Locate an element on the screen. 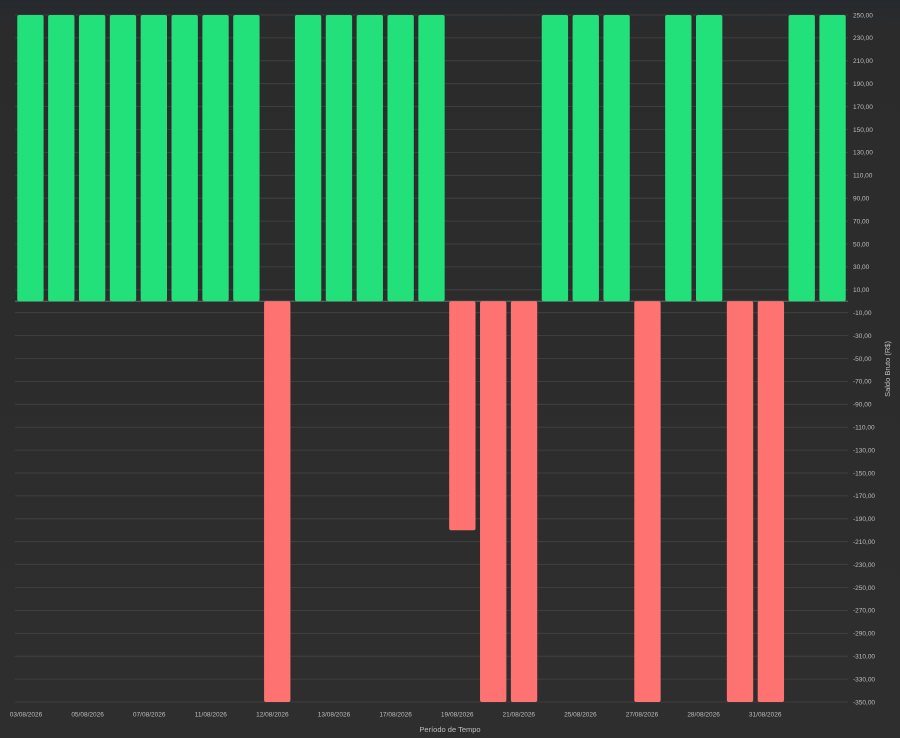 The image size is (900, 738). x-tick-label: 03/08/2026 is located at coordinates (26, 715).